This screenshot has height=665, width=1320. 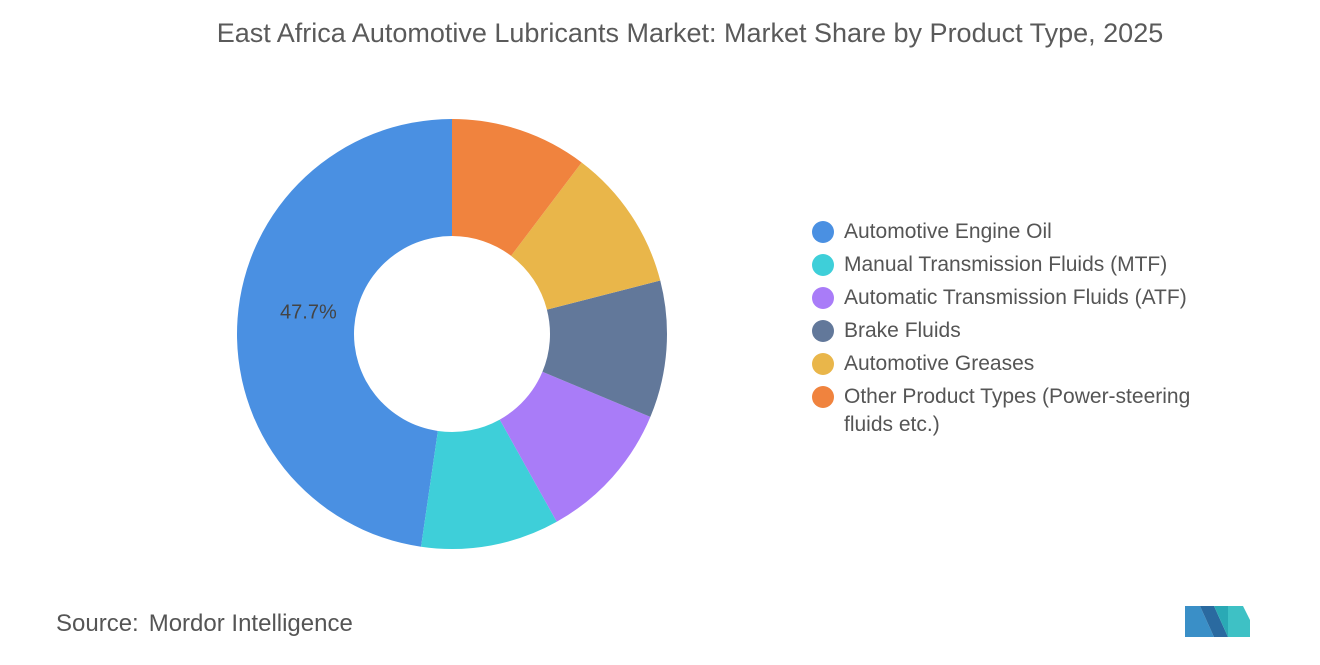 I want to click on source-label: Source:, so click(x=97, y=623).